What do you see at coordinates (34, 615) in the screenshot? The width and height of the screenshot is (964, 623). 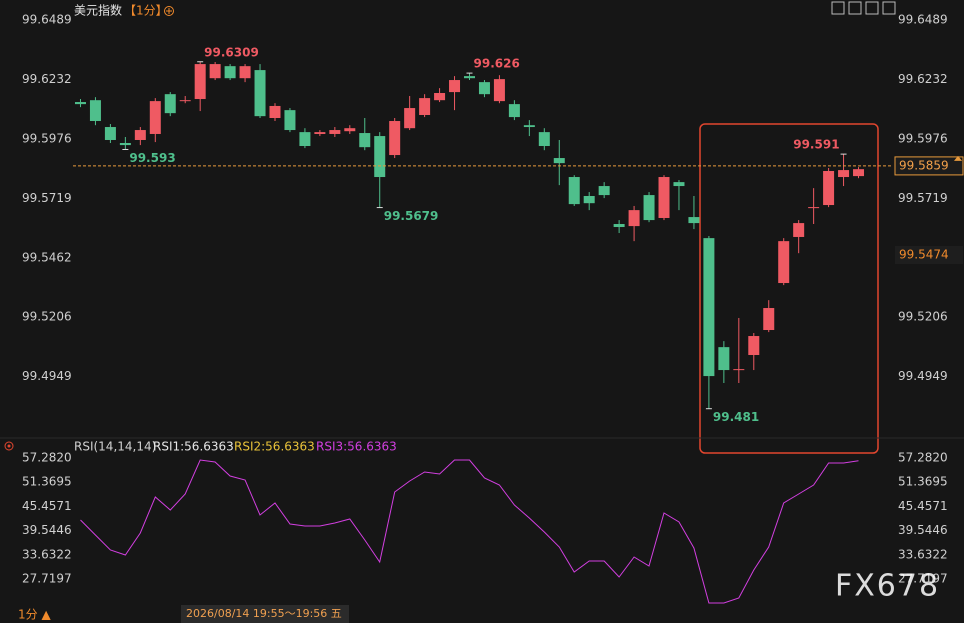 I see `footer-period: 1分 ▲` at bounding box center [34, 615].